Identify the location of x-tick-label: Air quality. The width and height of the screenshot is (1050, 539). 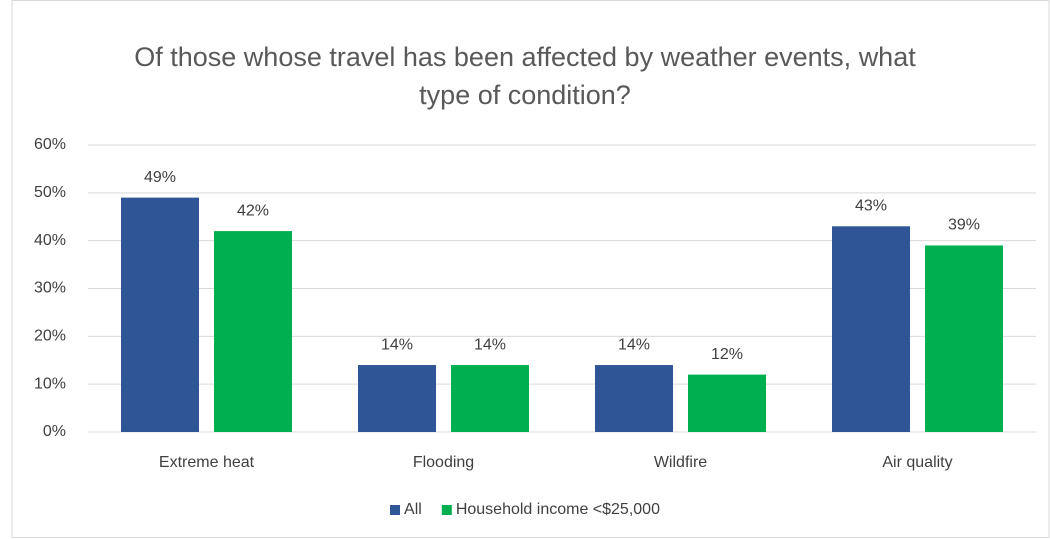
(917, 462).